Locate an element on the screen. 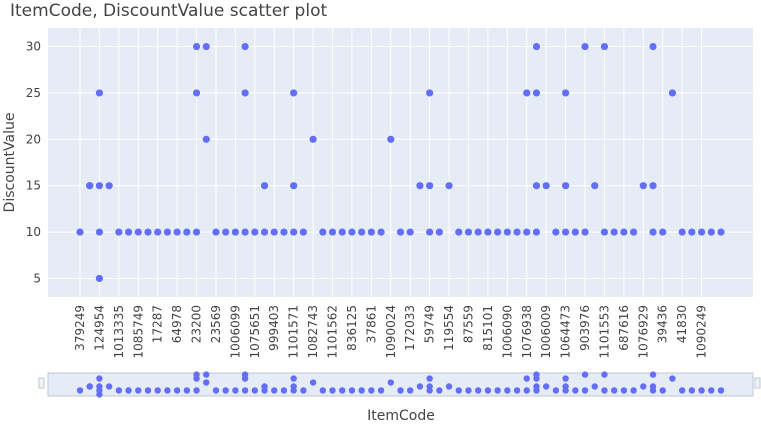 Image resolution: width=761 pixels, height=426 pixels. x-tick-label: 1082743 is located at coordinates (313, 331).